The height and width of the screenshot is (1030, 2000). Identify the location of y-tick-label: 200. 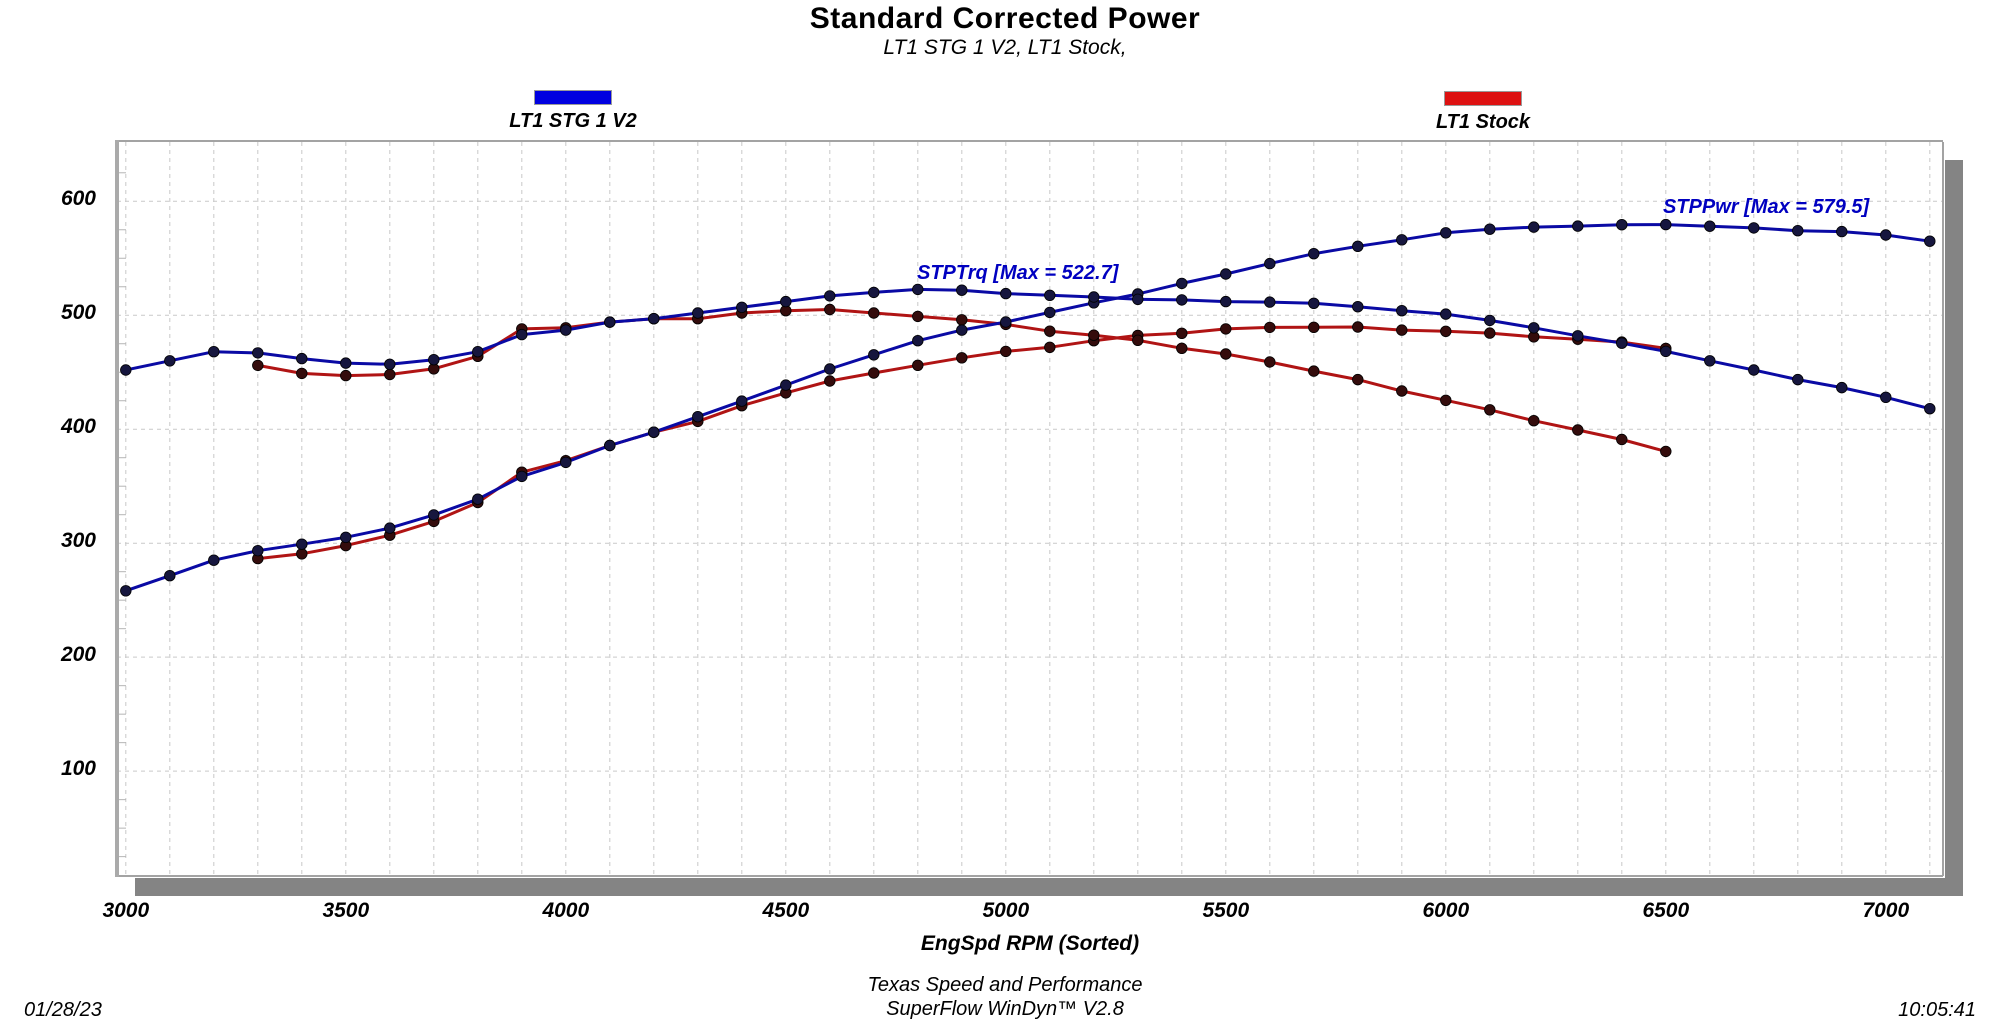
(78, 655).